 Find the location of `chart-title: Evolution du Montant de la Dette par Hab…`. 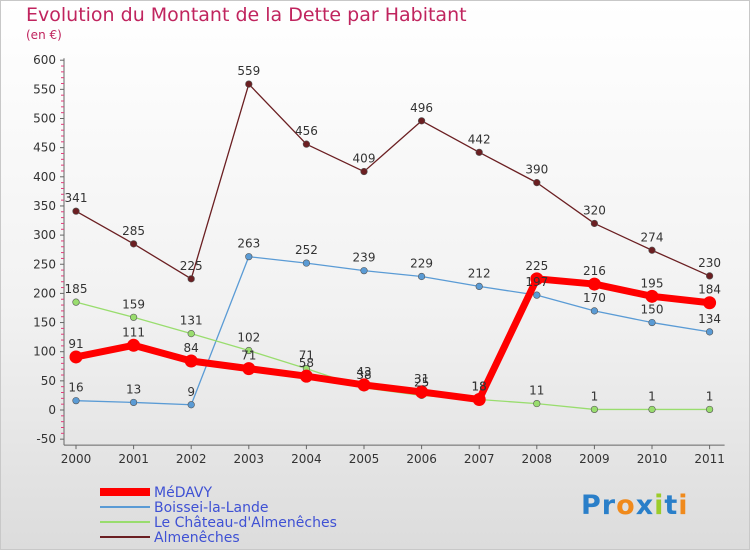

chart-title: Evolution du Montant de la Dette par Hab… is located at coordinates (246, 15).